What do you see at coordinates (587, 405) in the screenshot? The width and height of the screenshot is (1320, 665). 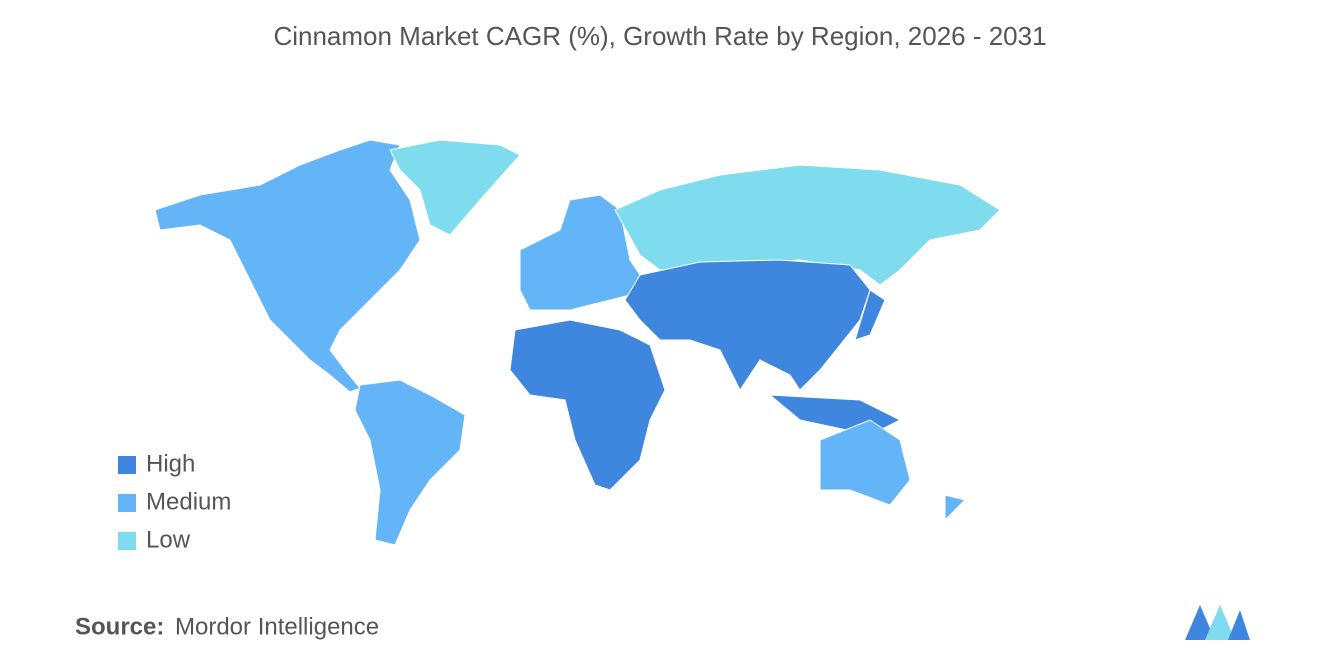 I see `africa` at bounding box center [587, 405].